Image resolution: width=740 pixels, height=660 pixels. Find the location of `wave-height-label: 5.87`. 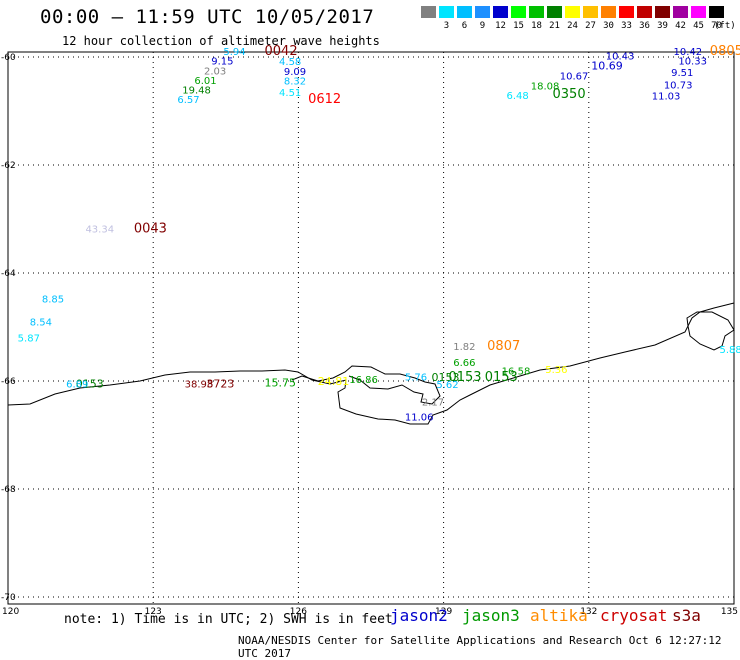

wave-height-label: 5.87 is located at coordinates (29, 339).